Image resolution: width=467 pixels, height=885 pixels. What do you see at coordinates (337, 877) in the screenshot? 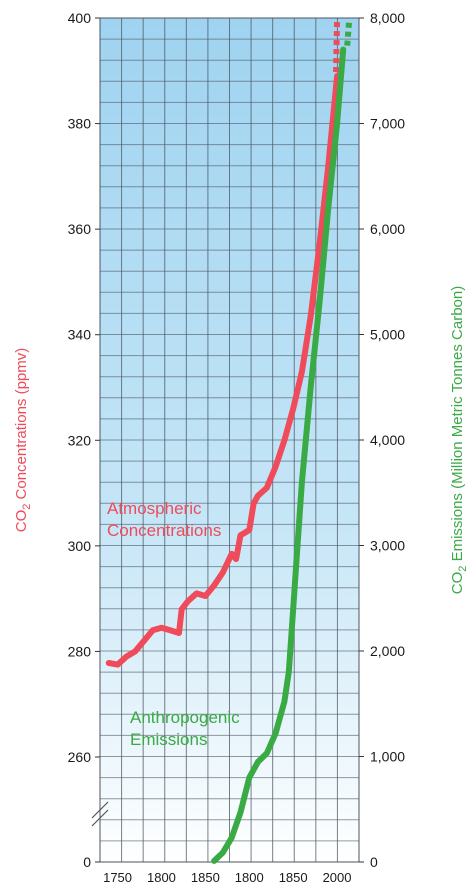
I see `x-tick-label: 2000` at bounding box center [337, 877].